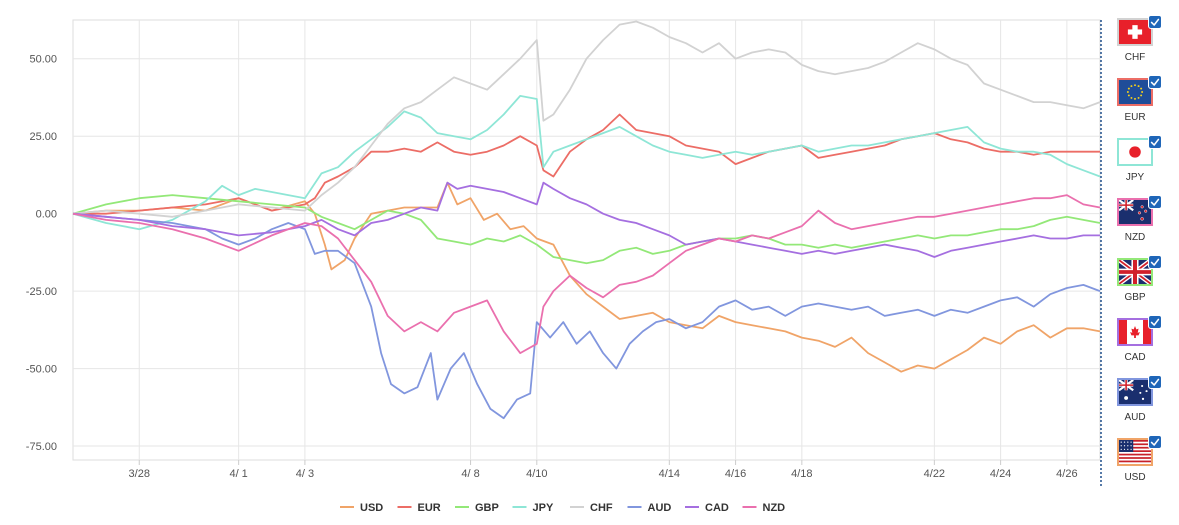  I want to click on x-tick-label: 4/ 1, so click(238, 474).